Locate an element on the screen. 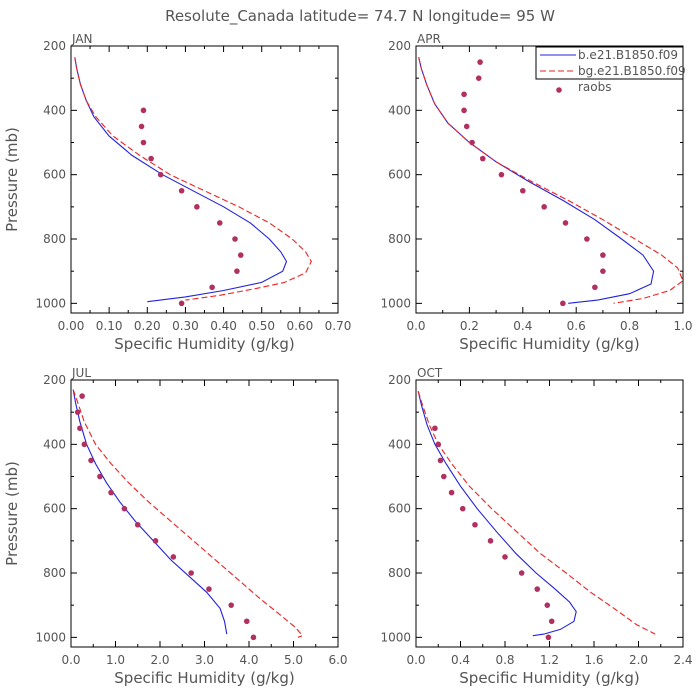  x-tick-label: 0.6 is located at coordinates (576, 326).